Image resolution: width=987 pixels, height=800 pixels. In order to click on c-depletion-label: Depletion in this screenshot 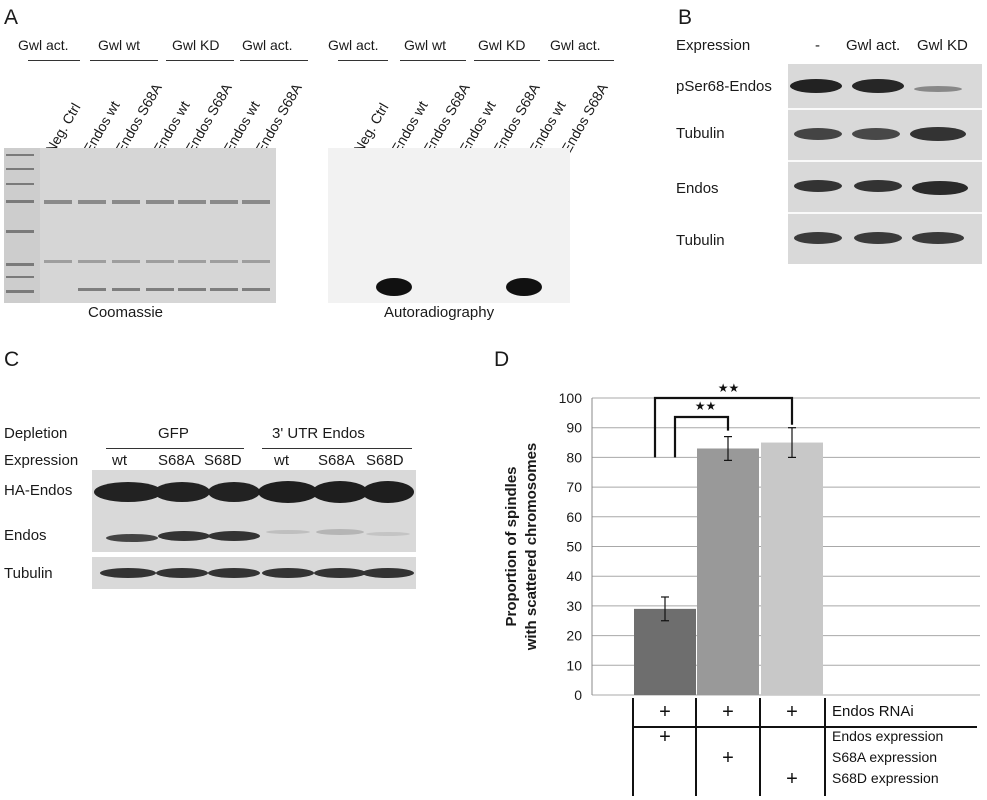, I will do `click(36, 433)`.